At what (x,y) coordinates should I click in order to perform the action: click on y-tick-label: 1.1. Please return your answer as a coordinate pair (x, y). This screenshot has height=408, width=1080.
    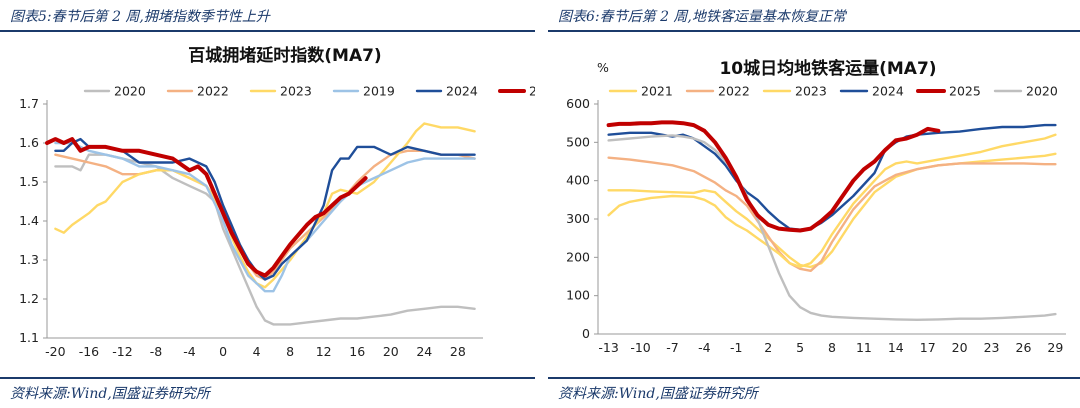
    Looking at the image, I should click on (29, 337).